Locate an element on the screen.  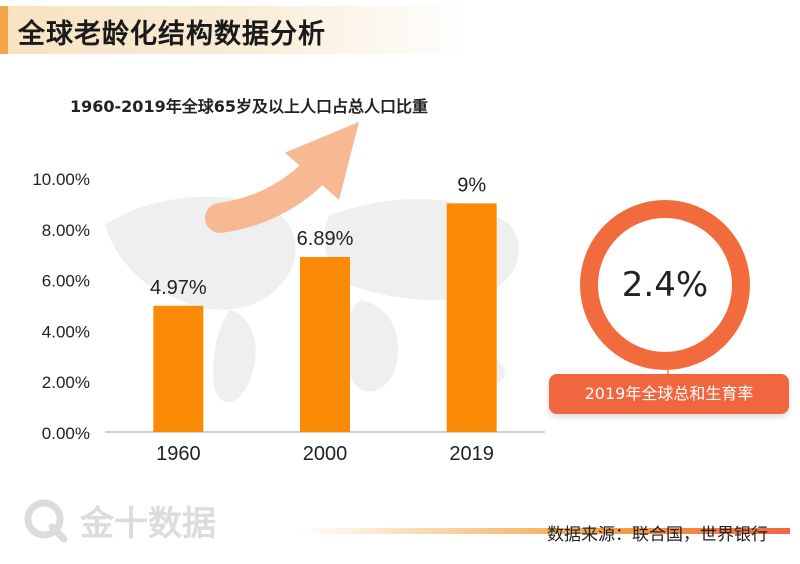
watermark-logo: 金十数据 is located at coordinates (119, 520).